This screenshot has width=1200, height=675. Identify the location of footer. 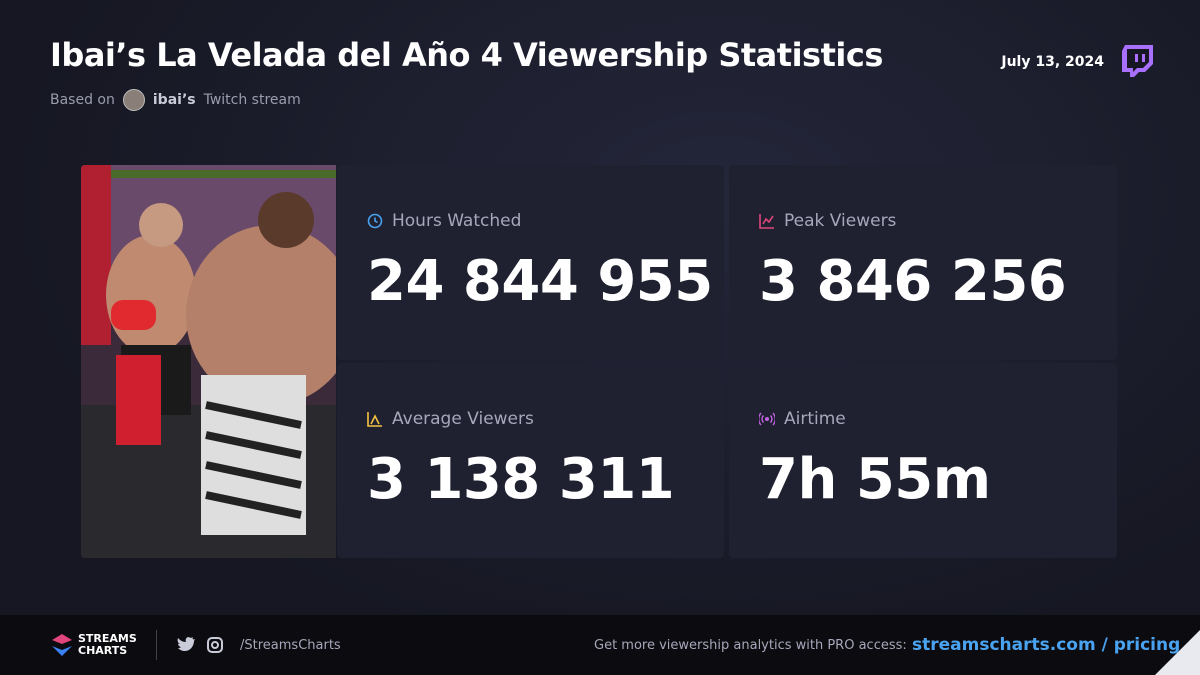
(600, 645).